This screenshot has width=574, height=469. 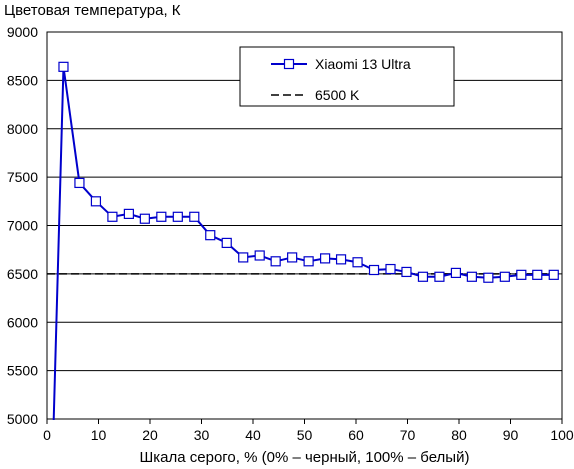 What do you see at coordinates (202, 435) in the screenshot?
I see `x-tick-label: 30` at bounding box center [202, 435].